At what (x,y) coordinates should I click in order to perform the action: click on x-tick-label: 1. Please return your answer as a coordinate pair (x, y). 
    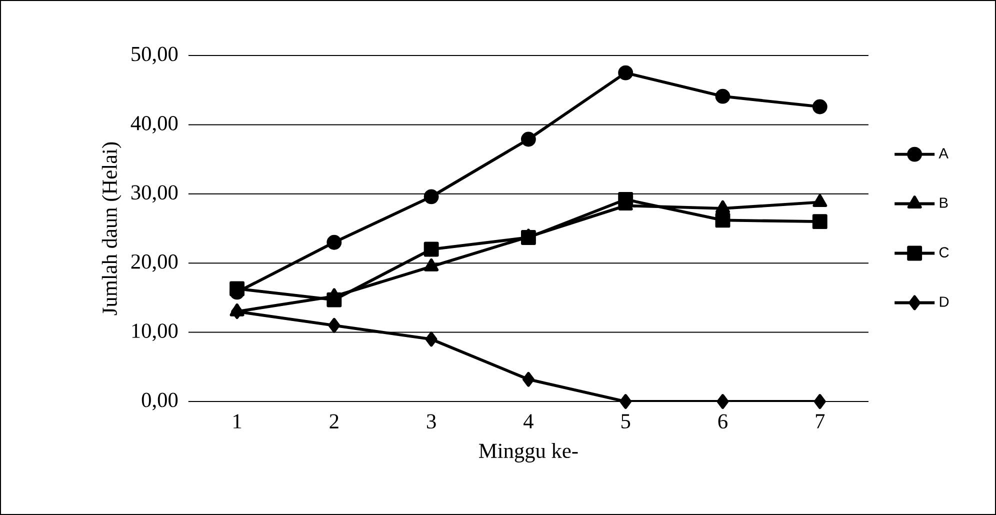
    Looking at the image, I should click on (238, 421).